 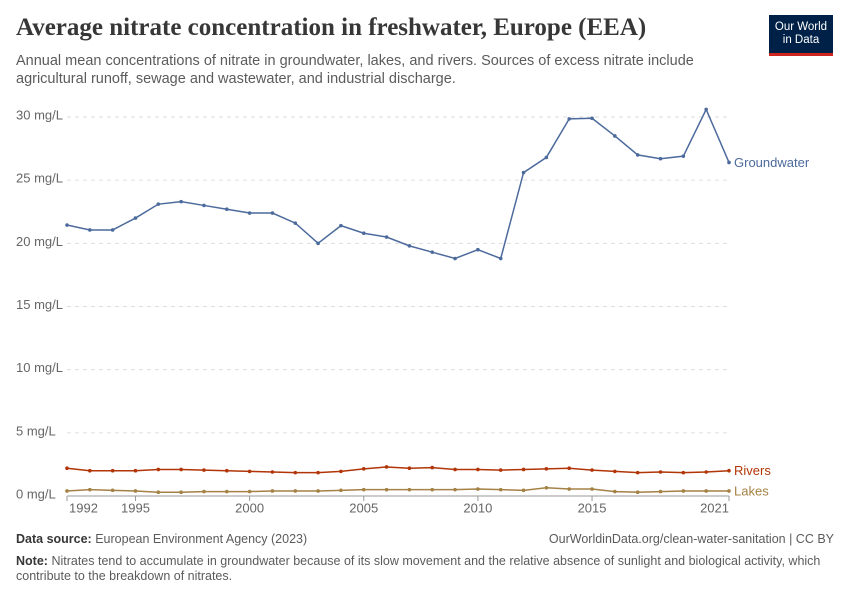 I want to click on y-tick-label: 25 mg/L, so click(x=39, y=178).